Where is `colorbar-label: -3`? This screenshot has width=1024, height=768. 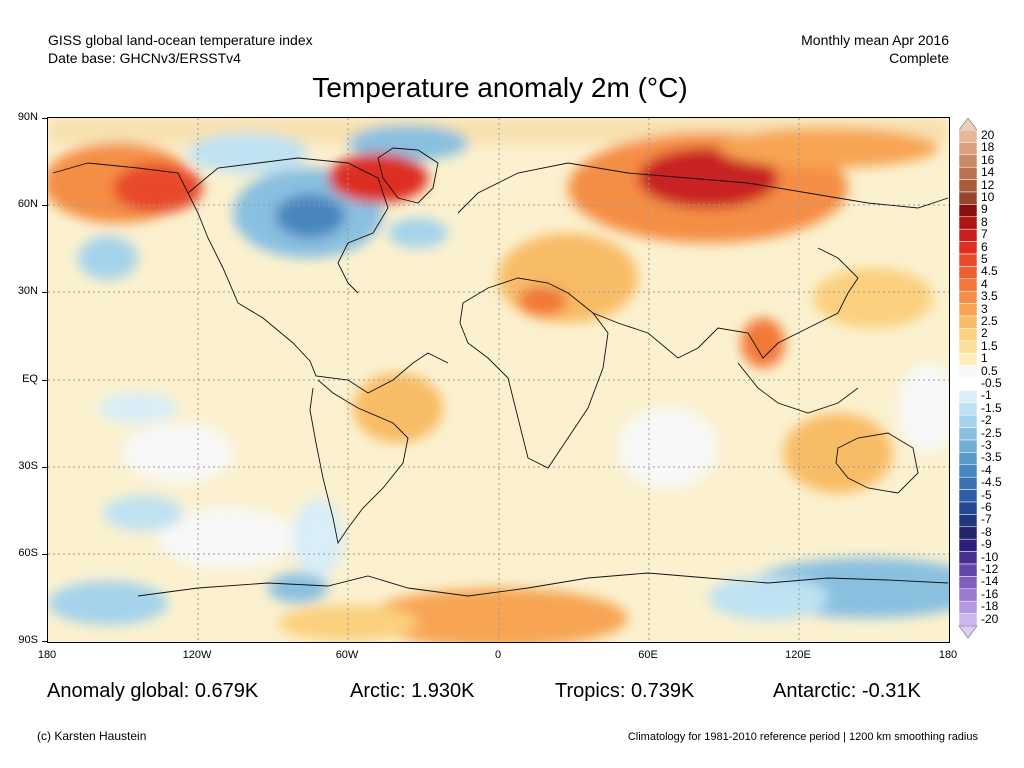 colorbar-label: -3 is located at coordinates (986, 445).